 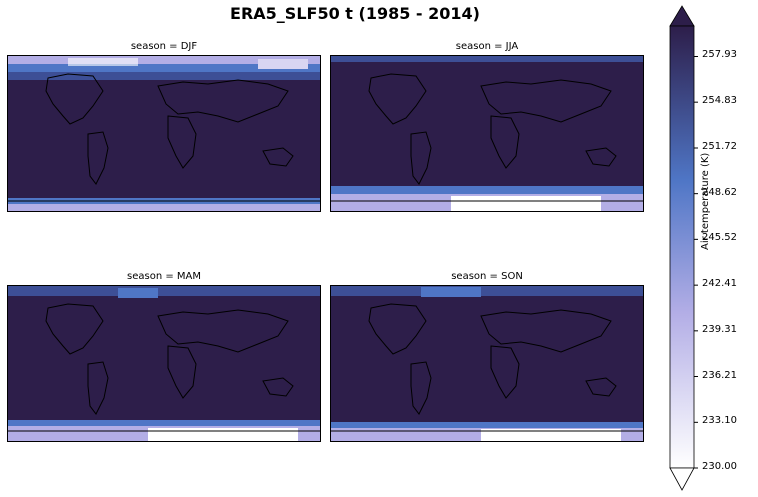 I want to click on map-son-svg, so click(x=487, y=363).